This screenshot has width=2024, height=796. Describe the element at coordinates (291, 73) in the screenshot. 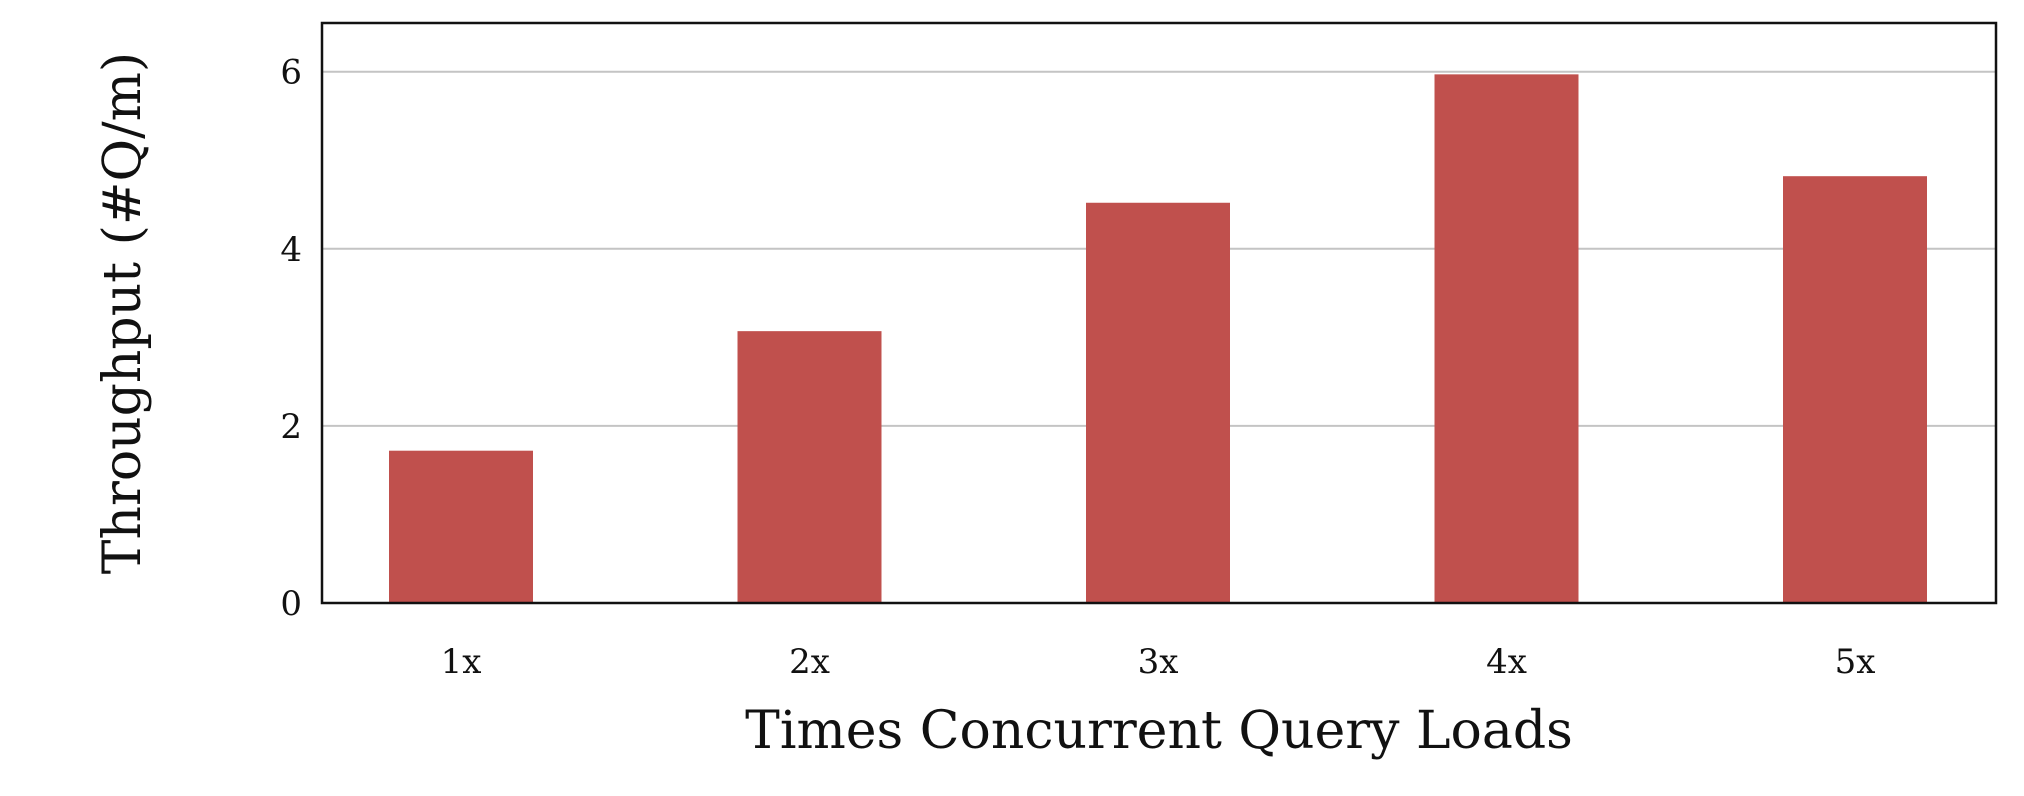

I see `y-tick-label: 6` at that location.